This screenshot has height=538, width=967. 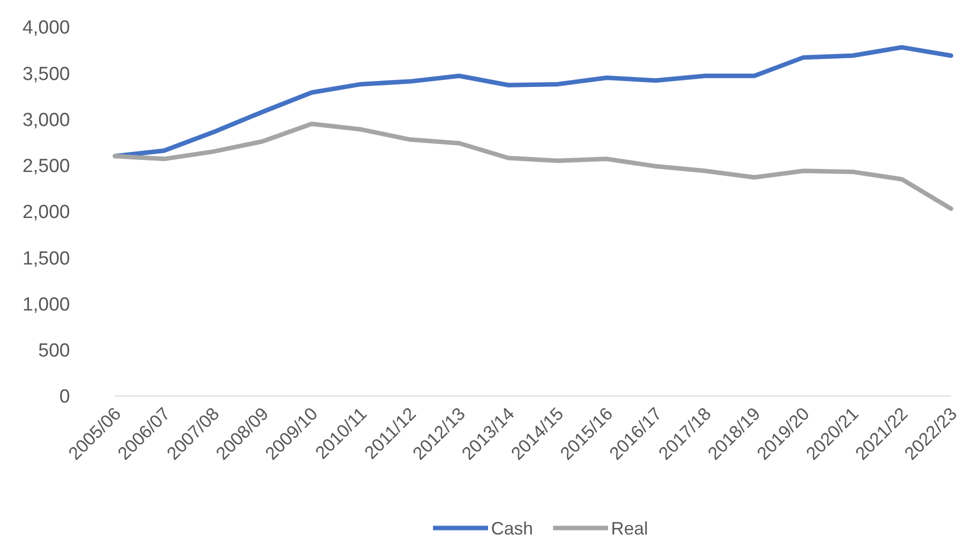 I want to click on y-tick-label: 3,000, so click(x=46, y=120).